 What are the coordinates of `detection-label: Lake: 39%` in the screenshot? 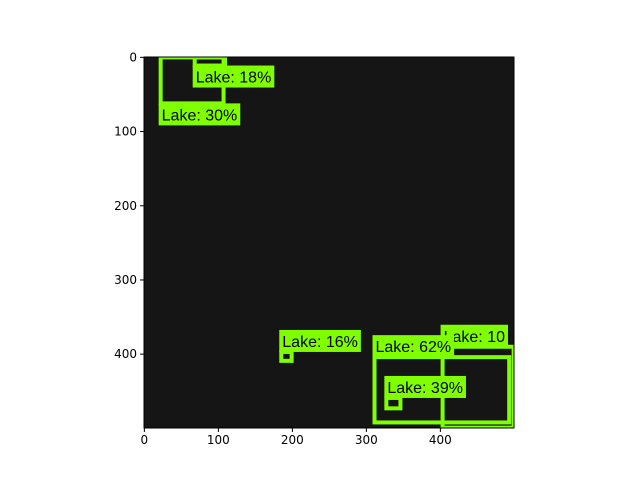 It's located at (425, 388).